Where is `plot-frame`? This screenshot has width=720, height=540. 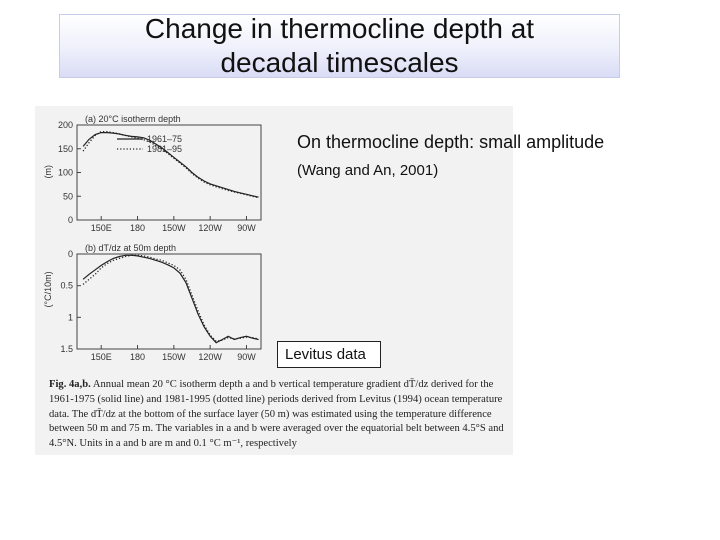
plot-frame is located at coordinates (169, 301).